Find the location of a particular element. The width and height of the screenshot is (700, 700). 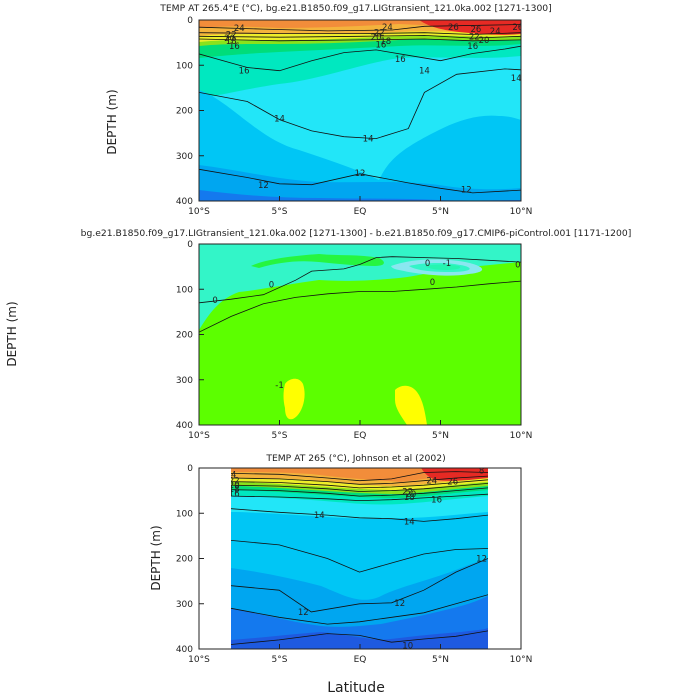

panel-2-axes: 10°S 5°S EQ 5°N 10°N 0 100 200 300 400 is located at coordinates (354, 340).